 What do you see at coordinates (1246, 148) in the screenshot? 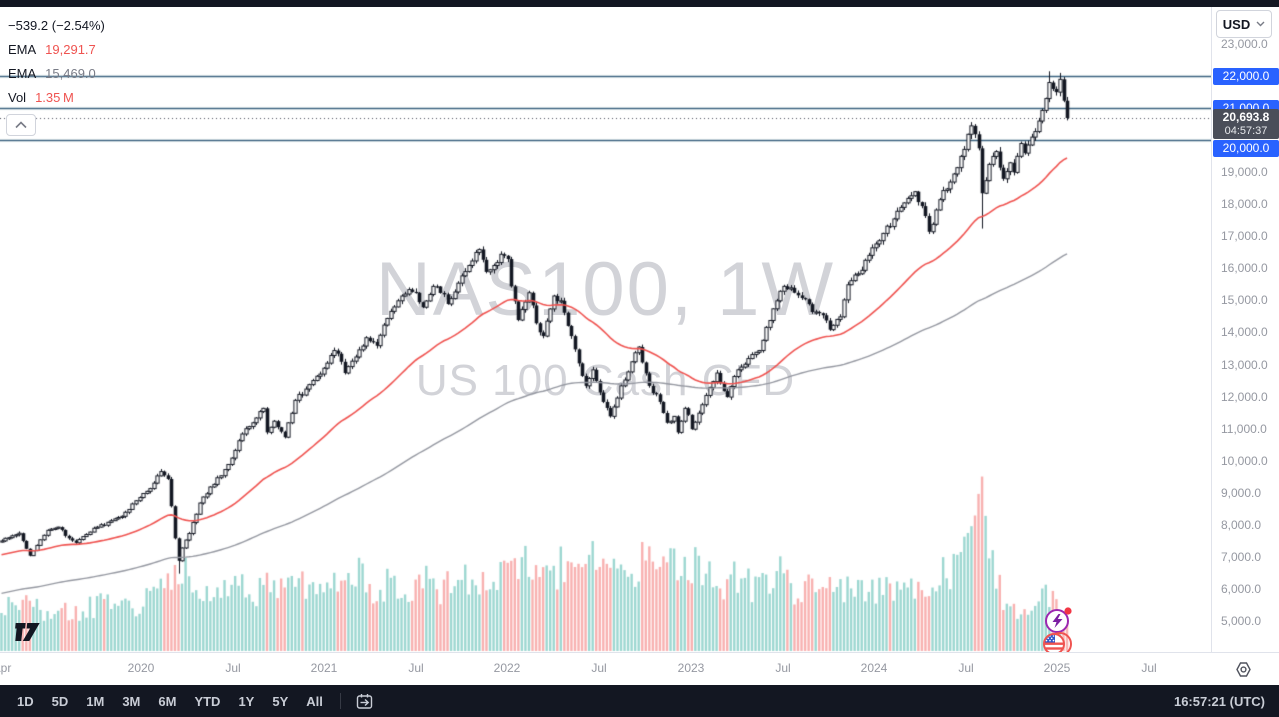
I see `hline-price-label: 20,000.0` at bounding box center [1246, 148].